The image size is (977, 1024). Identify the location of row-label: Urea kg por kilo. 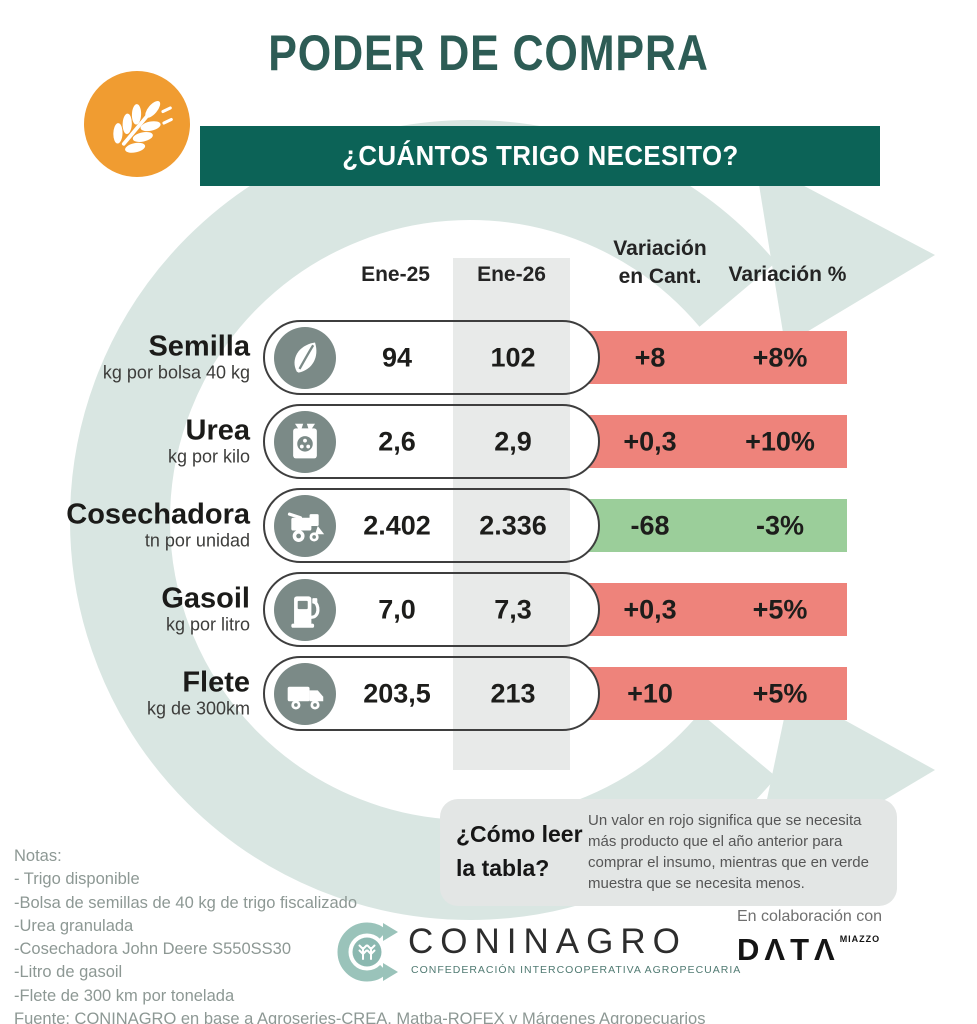
(125, 441).